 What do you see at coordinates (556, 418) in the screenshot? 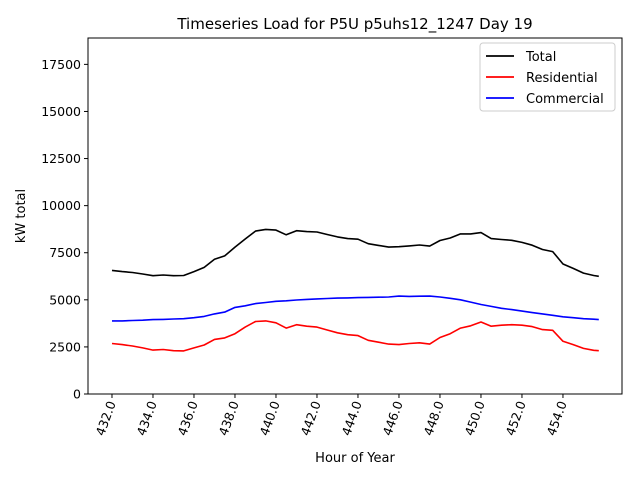
I see `x-tick-label: 454.0` at bounding box center [556, 418].